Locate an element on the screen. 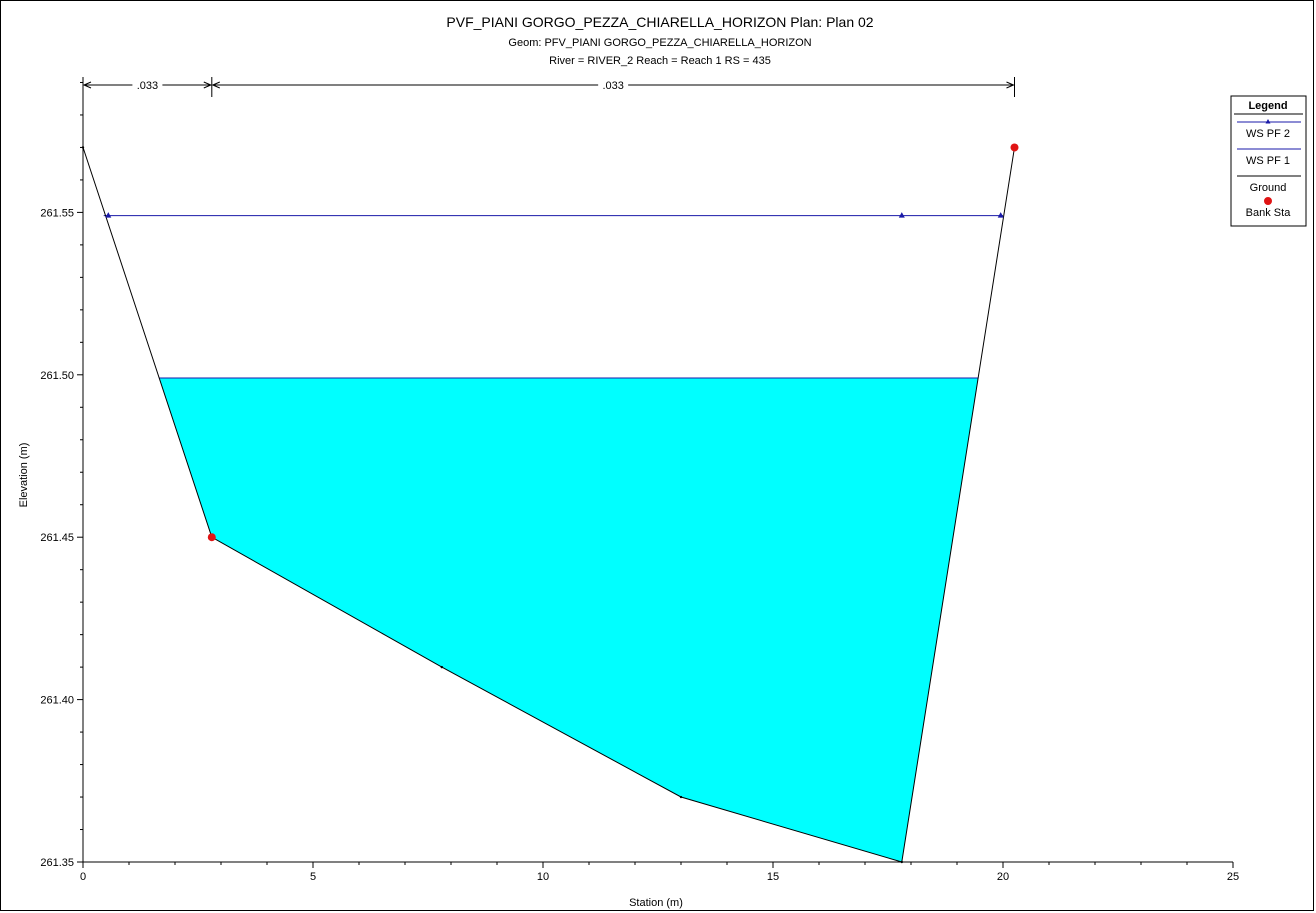  y-tick-label: 261.50 is located at coordinates (57, 376).